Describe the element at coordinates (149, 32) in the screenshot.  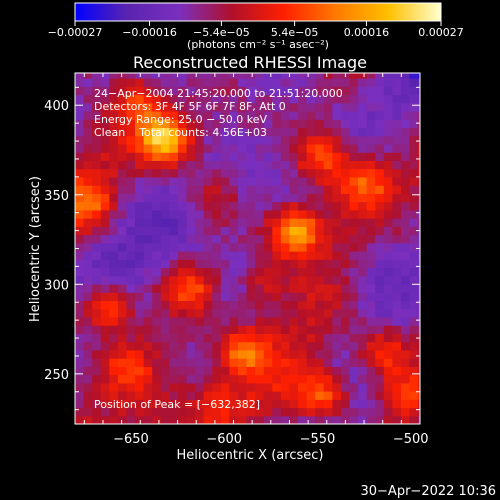
I see `colorbar-tick-label: −0.00016` at that location.